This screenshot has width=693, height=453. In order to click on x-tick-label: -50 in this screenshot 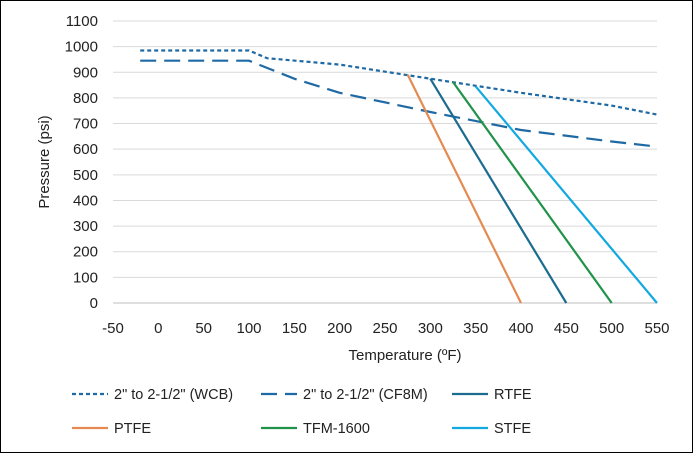, I will do `click(113, 328)`.